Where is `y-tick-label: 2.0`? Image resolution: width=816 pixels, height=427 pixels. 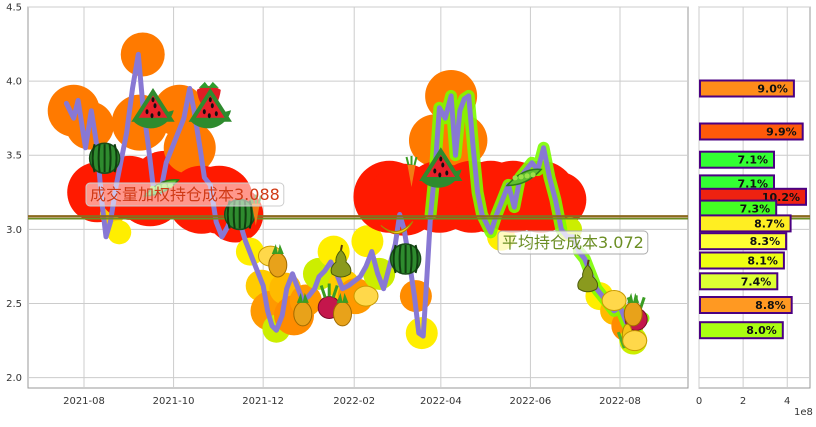 y-tick-label: 2.0 is located at coordinates (14, 378).